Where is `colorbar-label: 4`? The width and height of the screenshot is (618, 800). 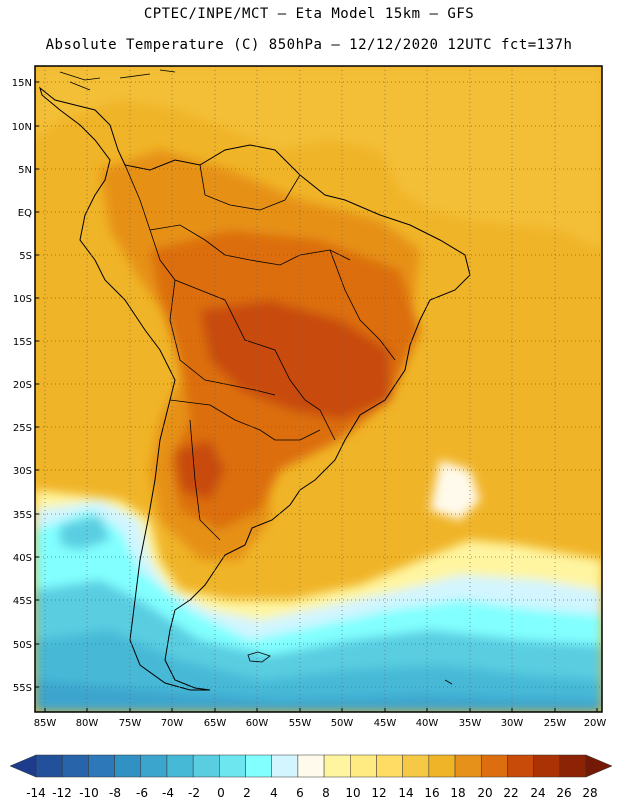
colorbar-label: 4 is located at coordinates (274, 793).